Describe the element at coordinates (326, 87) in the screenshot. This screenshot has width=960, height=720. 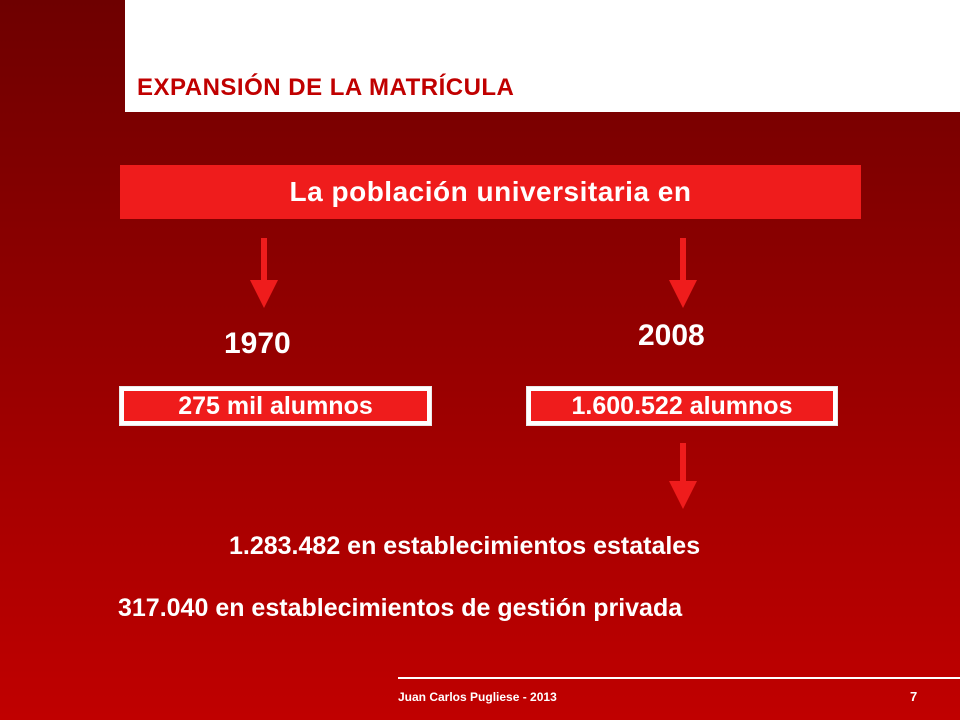
I see `slide-title: EXPANSIÓN DE LA MATRÍCULA` at that location.